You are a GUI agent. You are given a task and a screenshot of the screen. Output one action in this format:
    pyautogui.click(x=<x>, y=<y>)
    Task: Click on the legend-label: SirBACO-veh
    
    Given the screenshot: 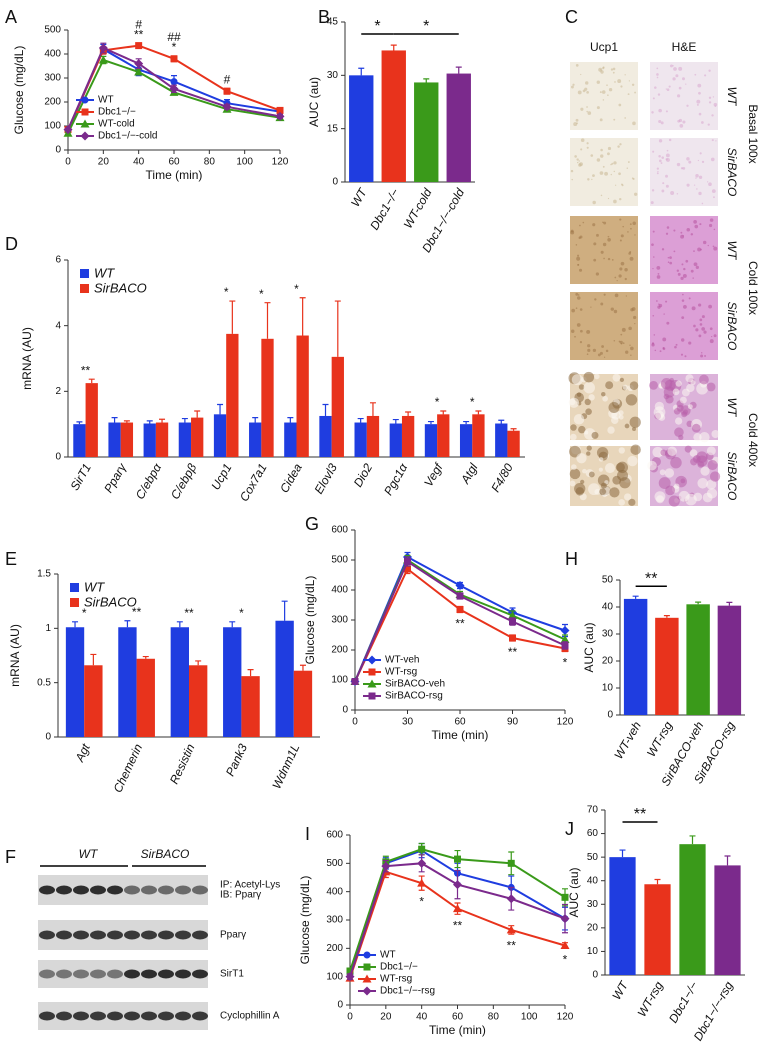 What is the action you would take?
    pyautogui.click(x=415, y=684)
    